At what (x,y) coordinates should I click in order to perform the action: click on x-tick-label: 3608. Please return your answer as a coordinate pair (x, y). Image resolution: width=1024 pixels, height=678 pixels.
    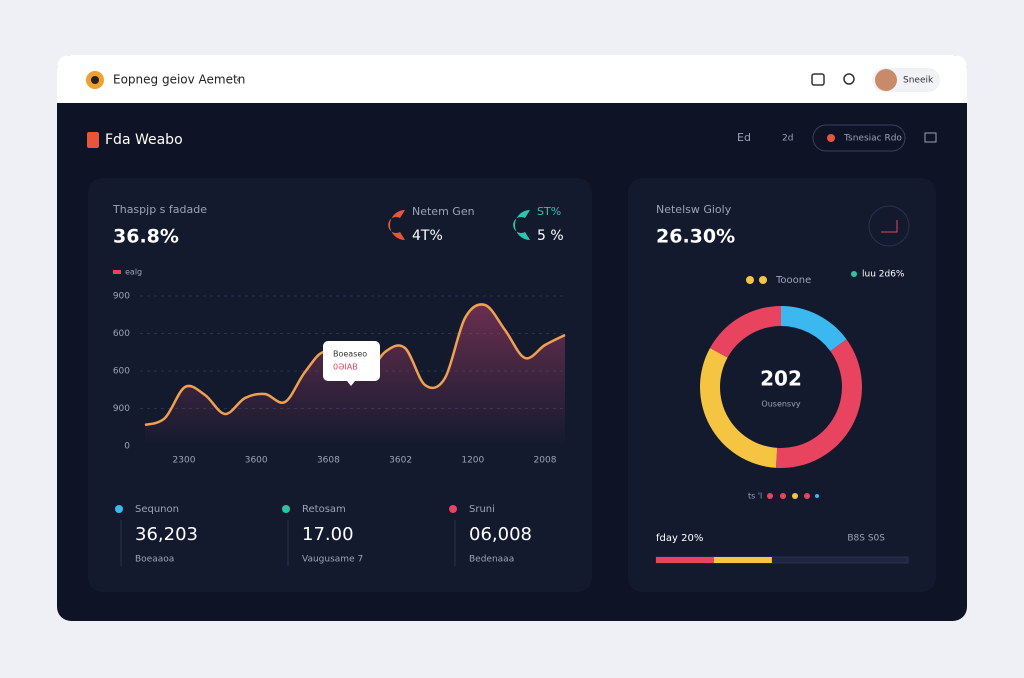
    Looking at the image, I should click on (328, 461).